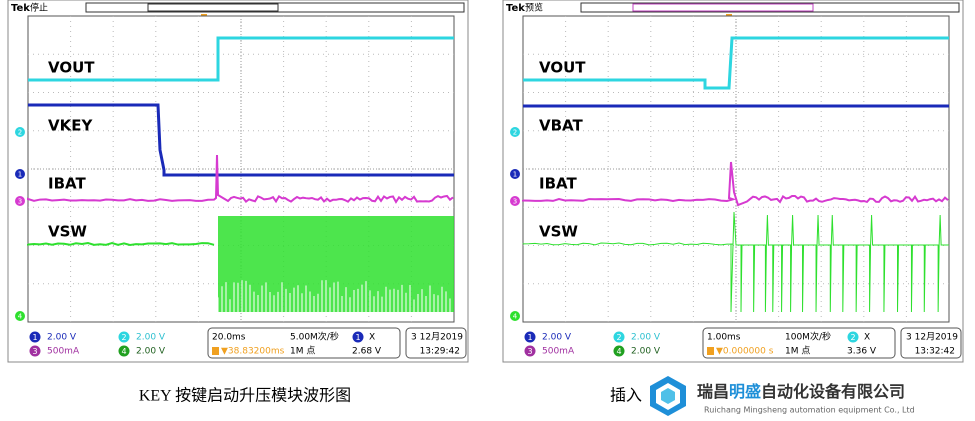 The image size is (975, 421). What do you see at coordinates (561, 126) in the screenshot?
I see `trace-label: VBAT` at bounding box center [561, 126].